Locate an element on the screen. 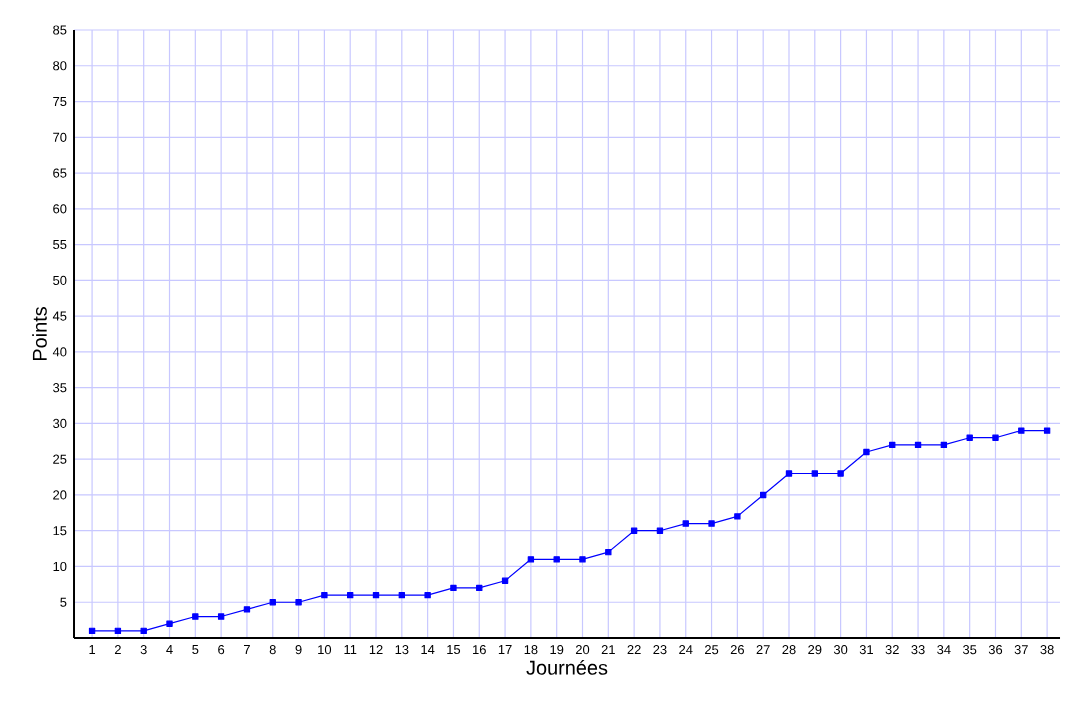 This screenshot has height=720, width=1070. x-axis-title: Journées is located at coordinates (567, 667).